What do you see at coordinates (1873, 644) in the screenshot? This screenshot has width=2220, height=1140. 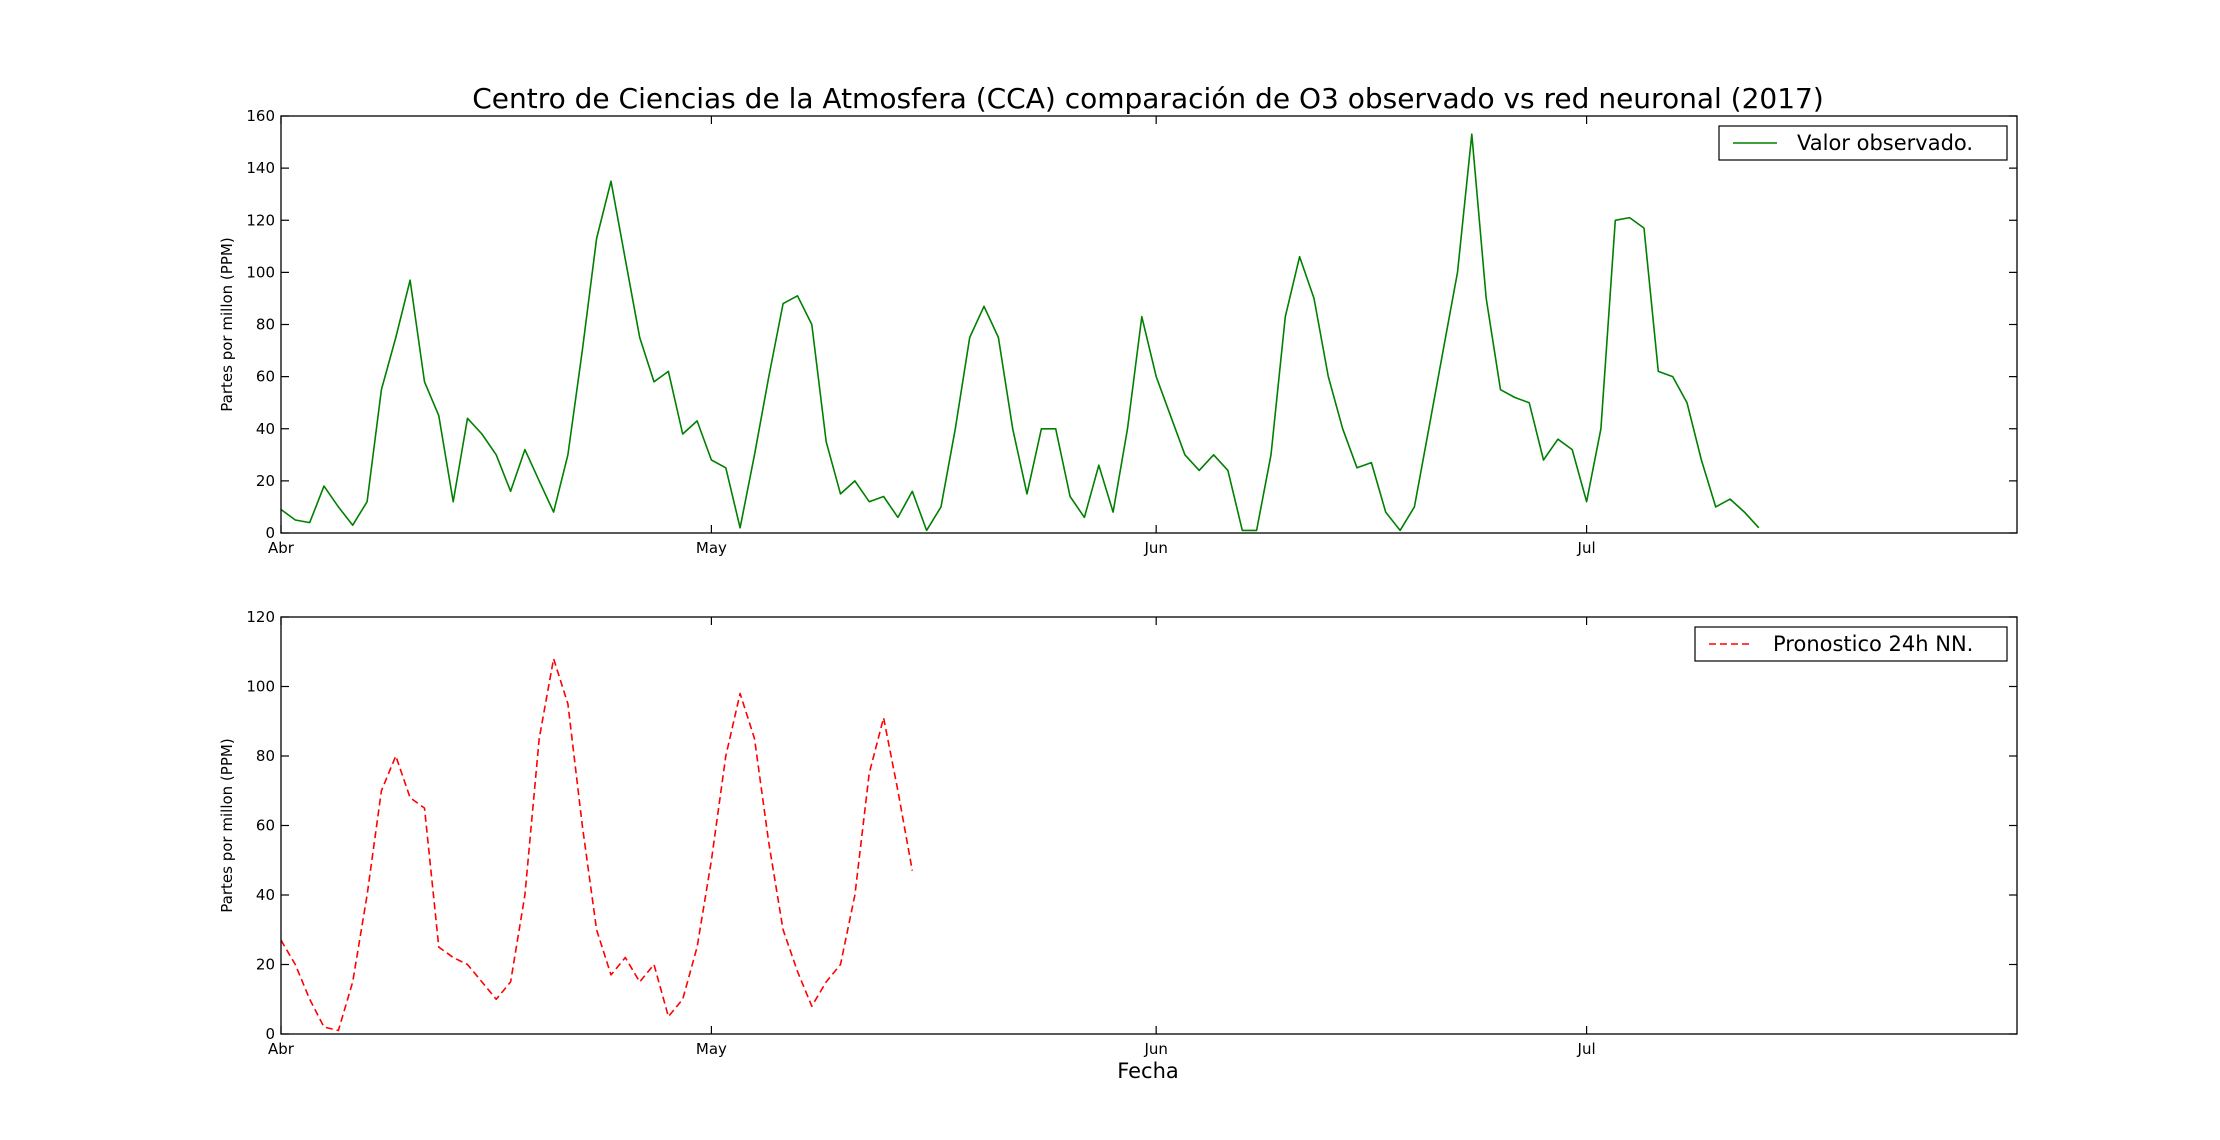 I see `legend-label: Pronostico 24h NN.` at bounding box center [1873, 644].